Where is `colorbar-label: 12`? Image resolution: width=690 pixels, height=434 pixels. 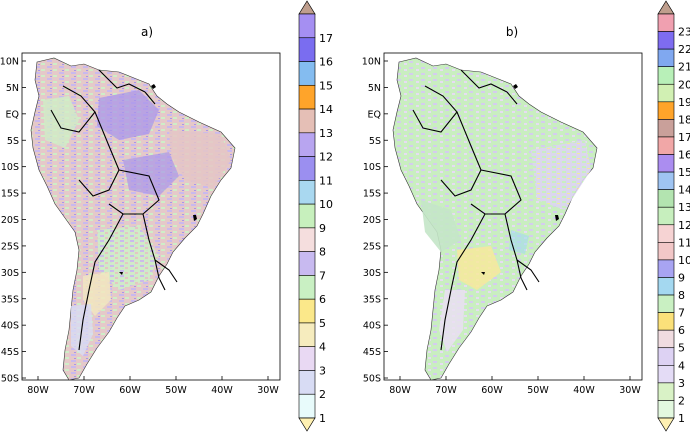 colorbar-label: 12 is located at coordinates (326, 157).